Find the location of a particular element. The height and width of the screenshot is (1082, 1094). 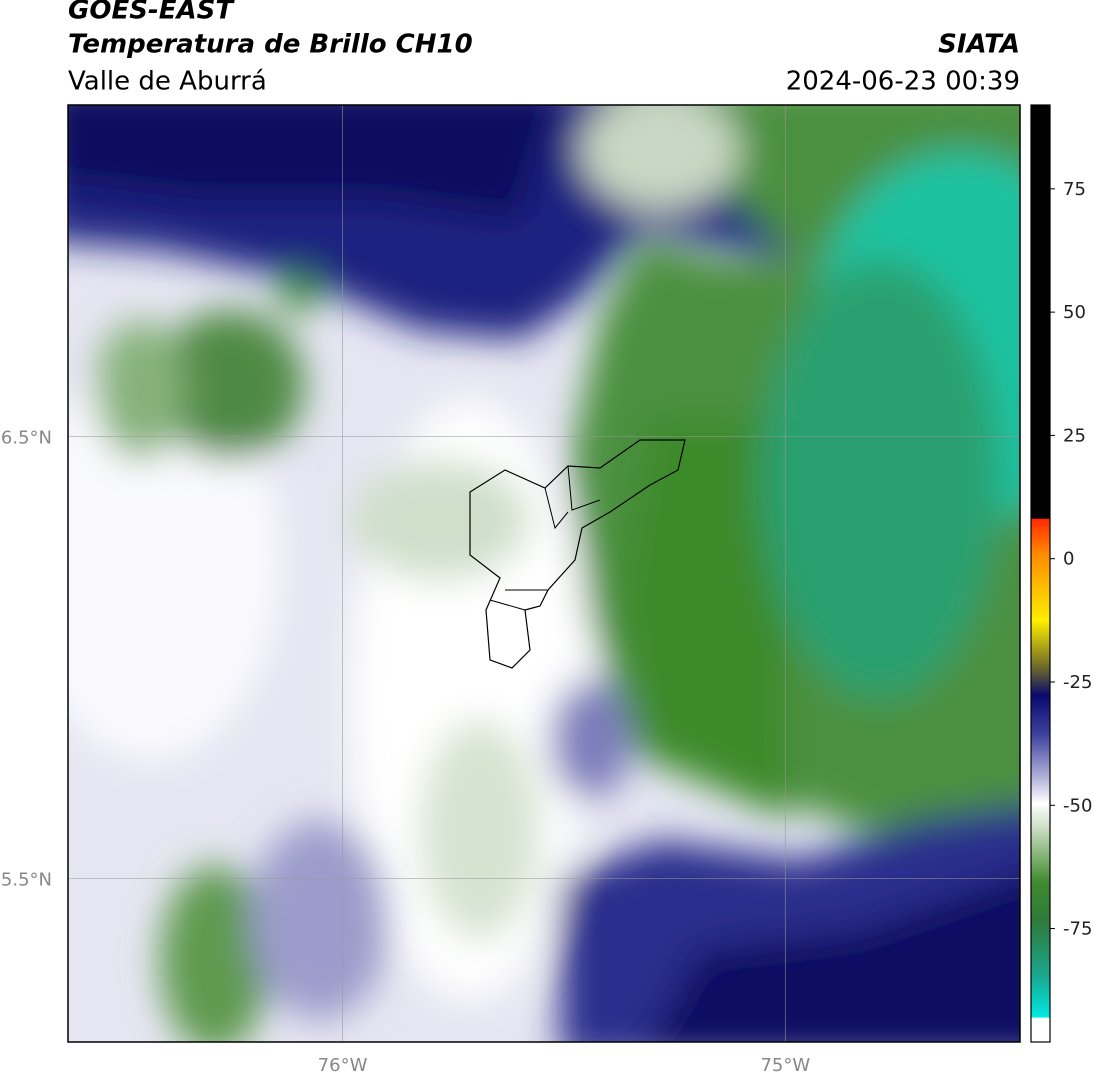

region: Valle de Aburrá is located at coordinates (167, 82).